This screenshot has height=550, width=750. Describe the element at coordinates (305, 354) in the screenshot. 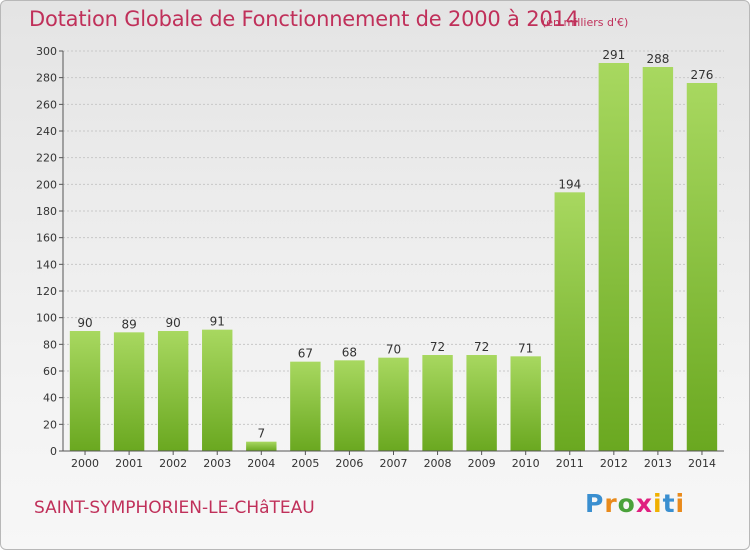

I see `value-label: 67` at that location.